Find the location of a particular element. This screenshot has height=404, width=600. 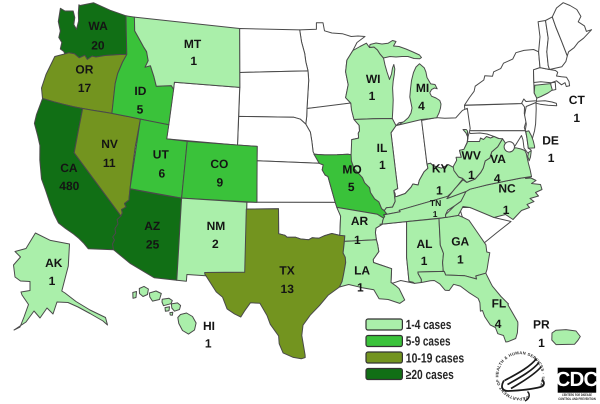

svg-text: DE is located at coordinates (550, 141).